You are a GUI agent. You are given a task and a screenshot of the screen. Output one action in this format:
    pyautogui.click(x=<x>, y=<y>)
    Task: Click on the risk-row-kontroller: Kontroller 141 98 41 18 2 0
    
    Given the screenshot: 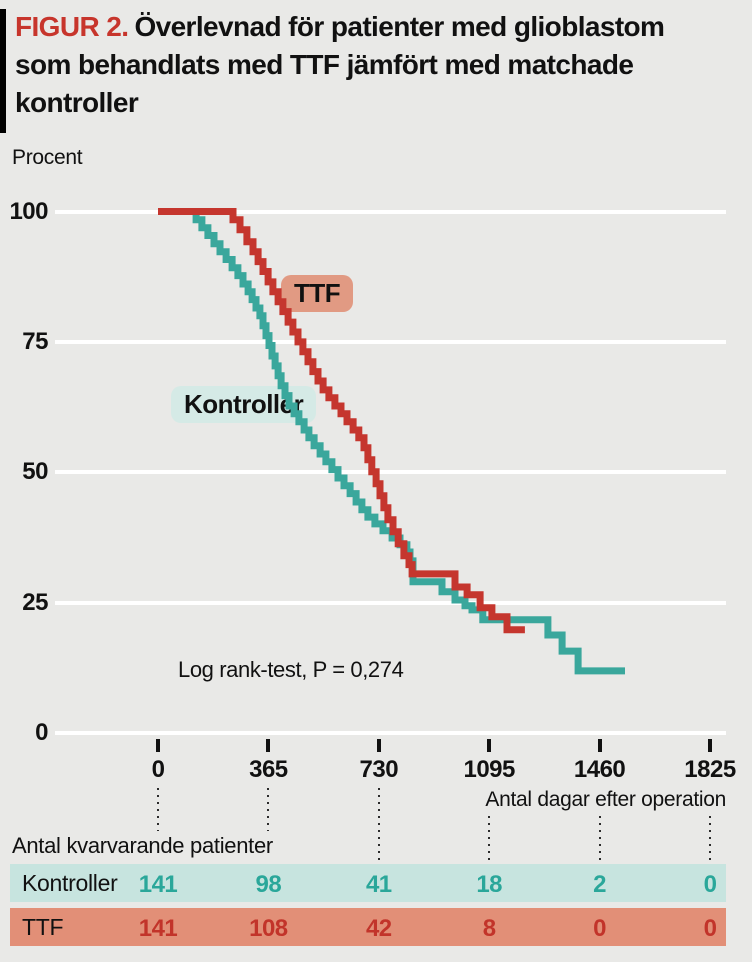 What is the action you would take?
    pyautogui.click(x=368, y=883)
    